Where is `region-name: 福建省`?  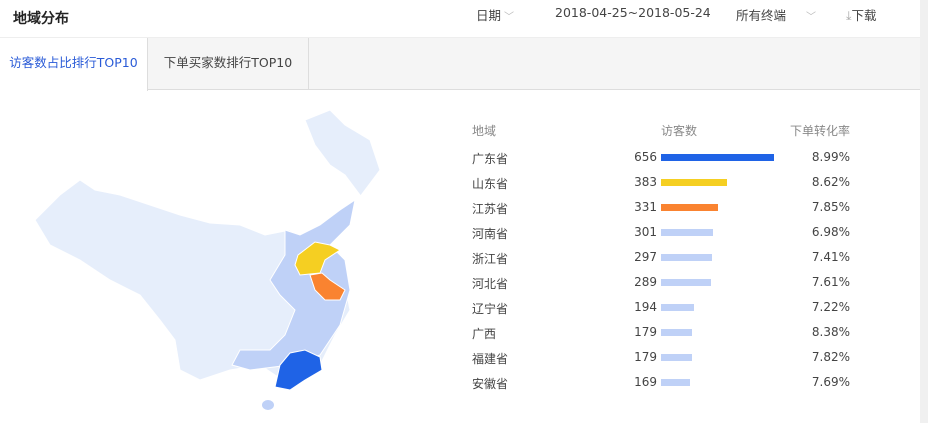 region-name: 福建省 is located at coordinates (490, 359).